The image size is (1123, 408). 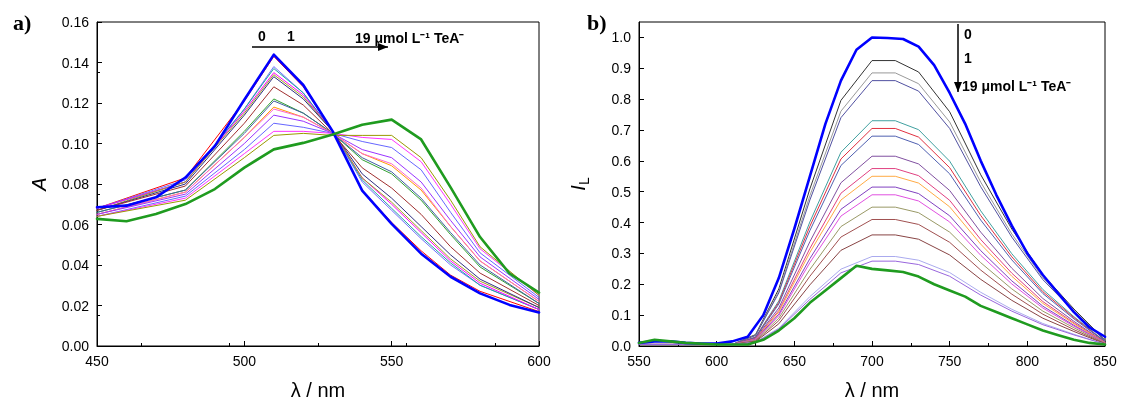 What do you see at coordinates (75, 346) in the screenshot?
I see `y-tick-label: 0.00` at bounding box center [75, 346].